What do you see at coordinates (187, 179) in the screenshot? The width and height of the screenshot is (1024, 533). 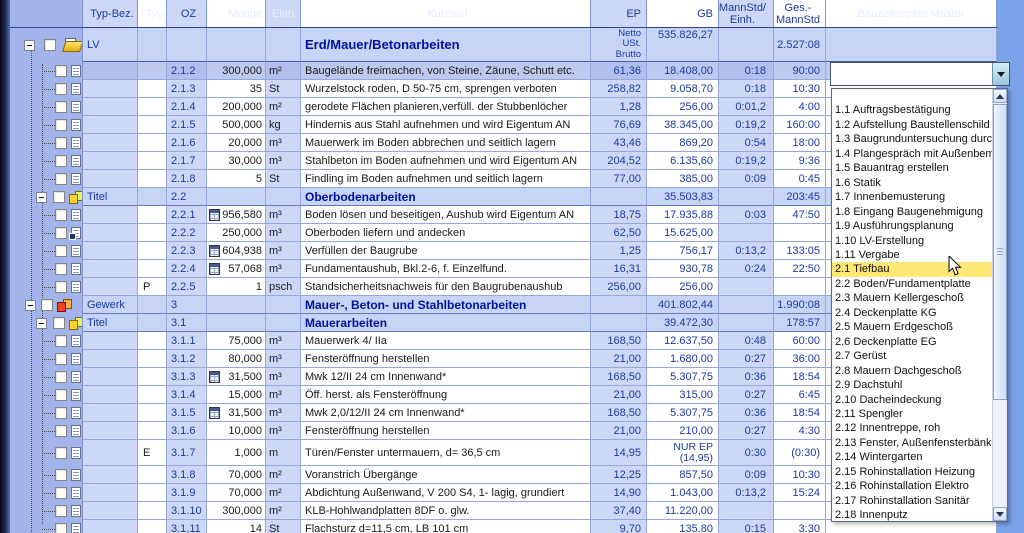 I see `oz-cell: 2.1.8` at bounding box center [187, 179].